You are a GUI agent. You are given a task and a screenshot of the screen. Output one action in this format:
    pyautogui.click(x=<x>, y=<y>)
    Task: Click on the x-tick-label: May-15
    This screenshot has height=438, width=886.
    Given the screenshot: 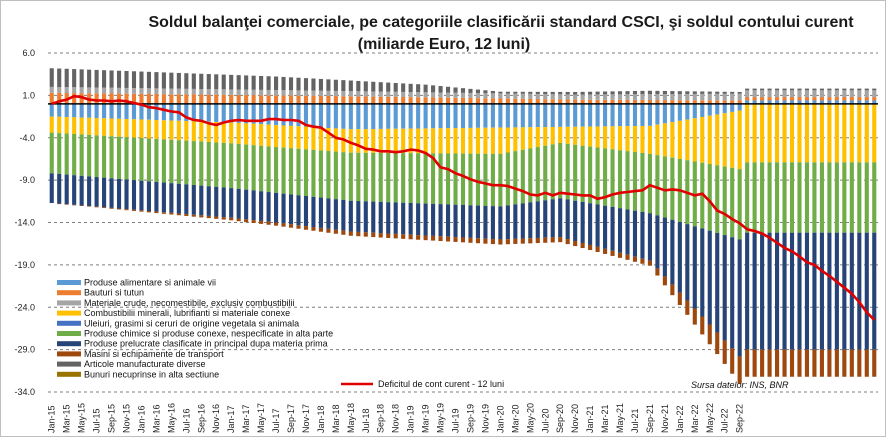 What is the action you would take?
    pyautogui.click(x=82, y=418)
    